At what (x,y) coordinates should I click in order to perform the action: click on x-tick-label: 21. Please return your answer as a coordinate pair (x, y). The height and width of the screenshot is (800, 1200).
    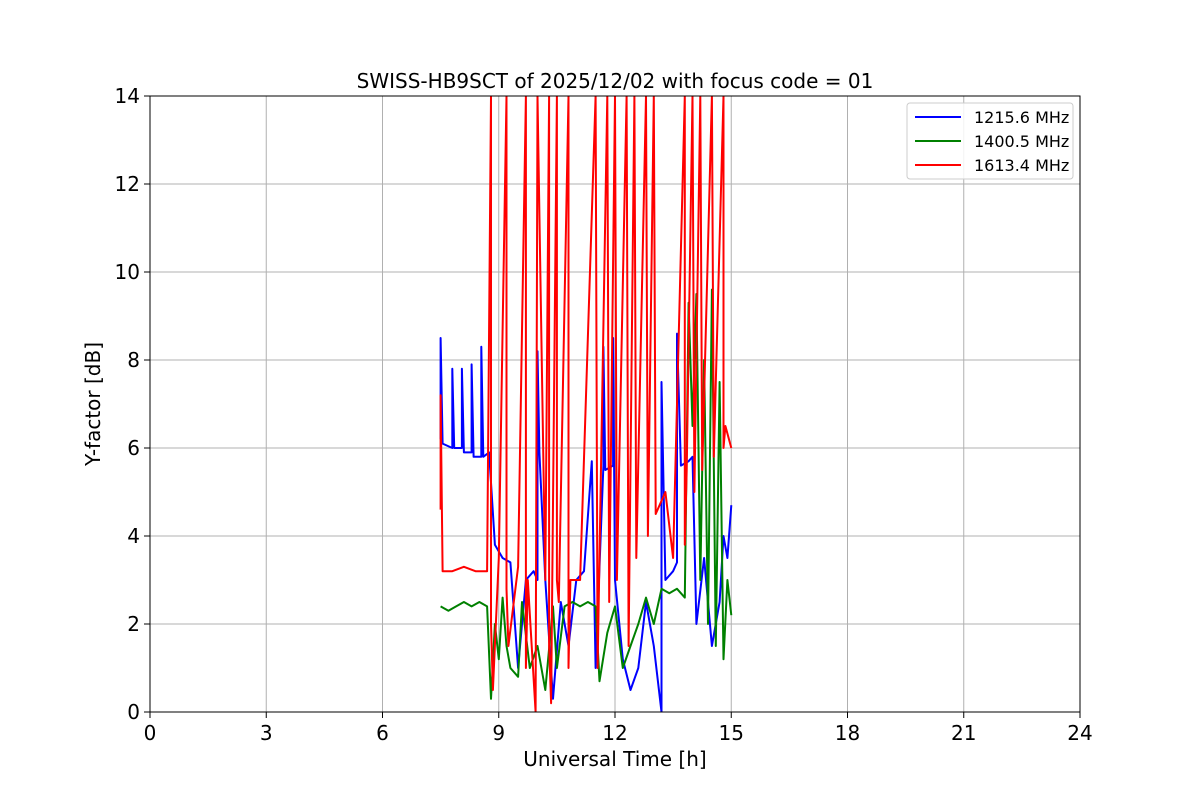
    Looking at the image, I should click on (963, 733).